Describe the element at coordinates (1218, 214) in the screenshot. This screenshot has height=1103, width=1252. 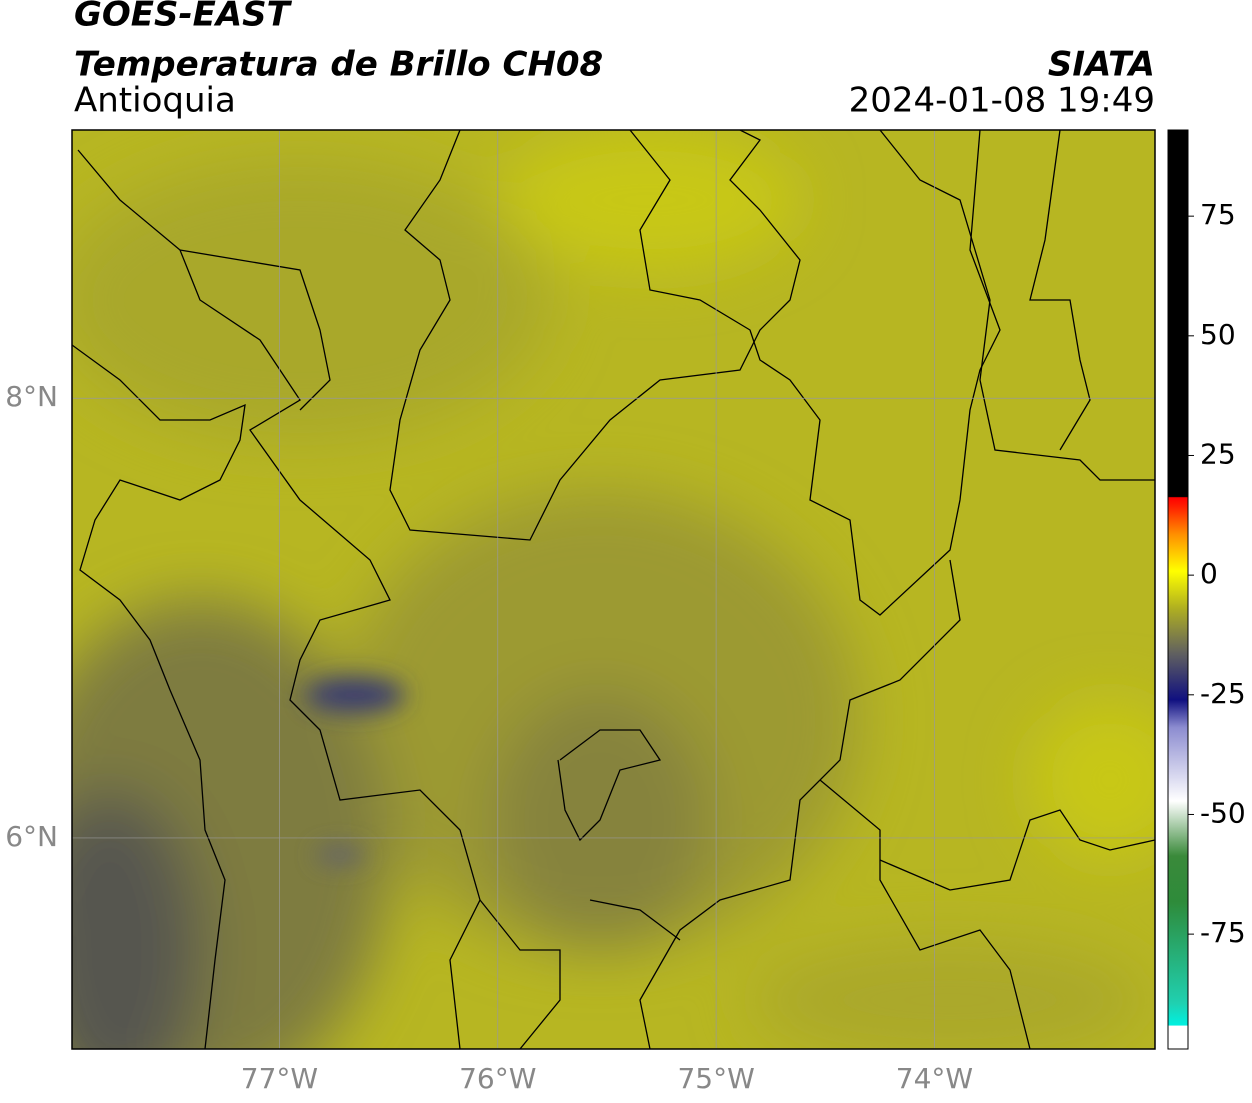
I see `colorbar-tick-label: 75` at that location.